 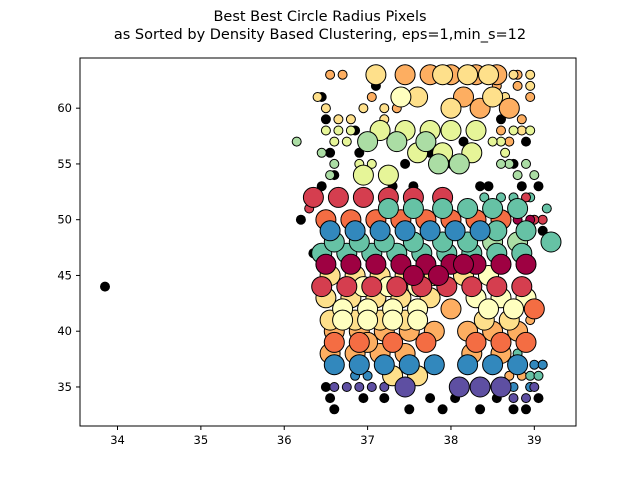 What do you see at coordinates (534, 440) in the screenshot?
I see `x-tick-label: 39` at bounding box center [534, 440].